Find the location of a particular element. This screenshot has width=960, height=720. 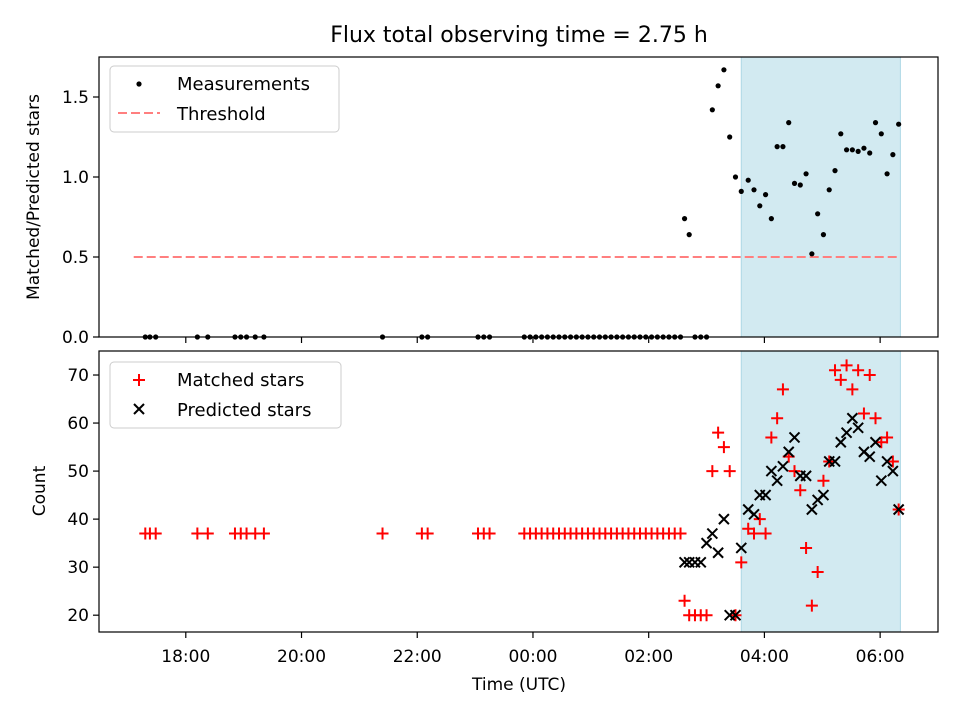

top-observing-window-shade is located at coordinates (820, 197).